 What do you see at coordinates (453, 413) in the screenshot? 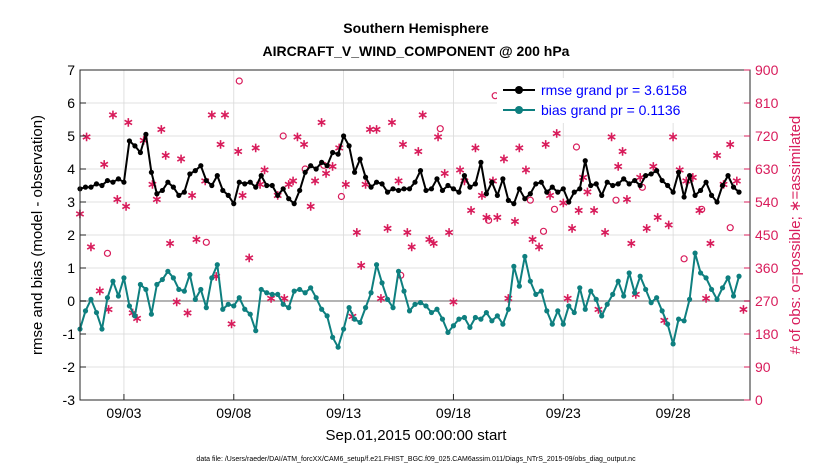
I see `x-tick-label: 09/18` at bounding box center [453, 413].